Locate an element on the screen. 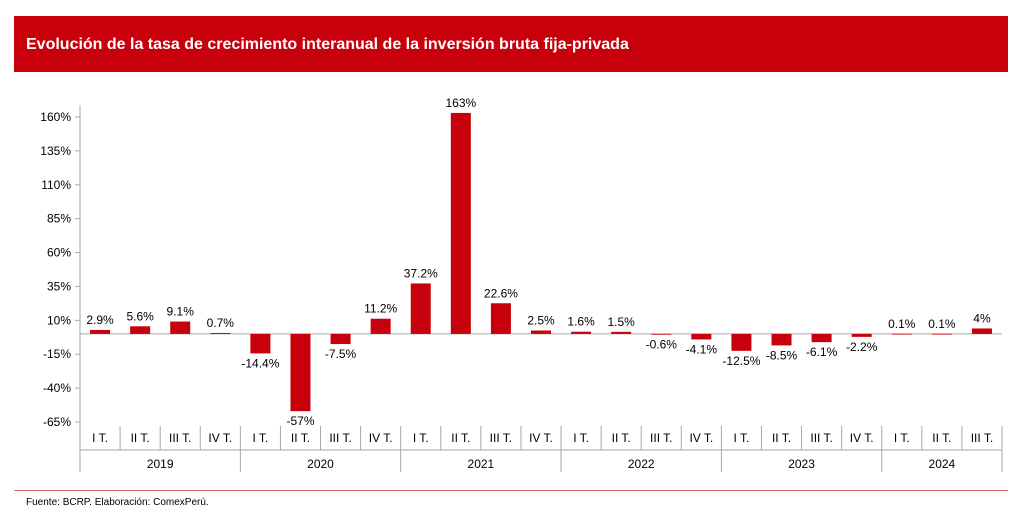 This screenshot has width=1024, height=520. data-label: 0.7% is located at coordinates (221, 323).